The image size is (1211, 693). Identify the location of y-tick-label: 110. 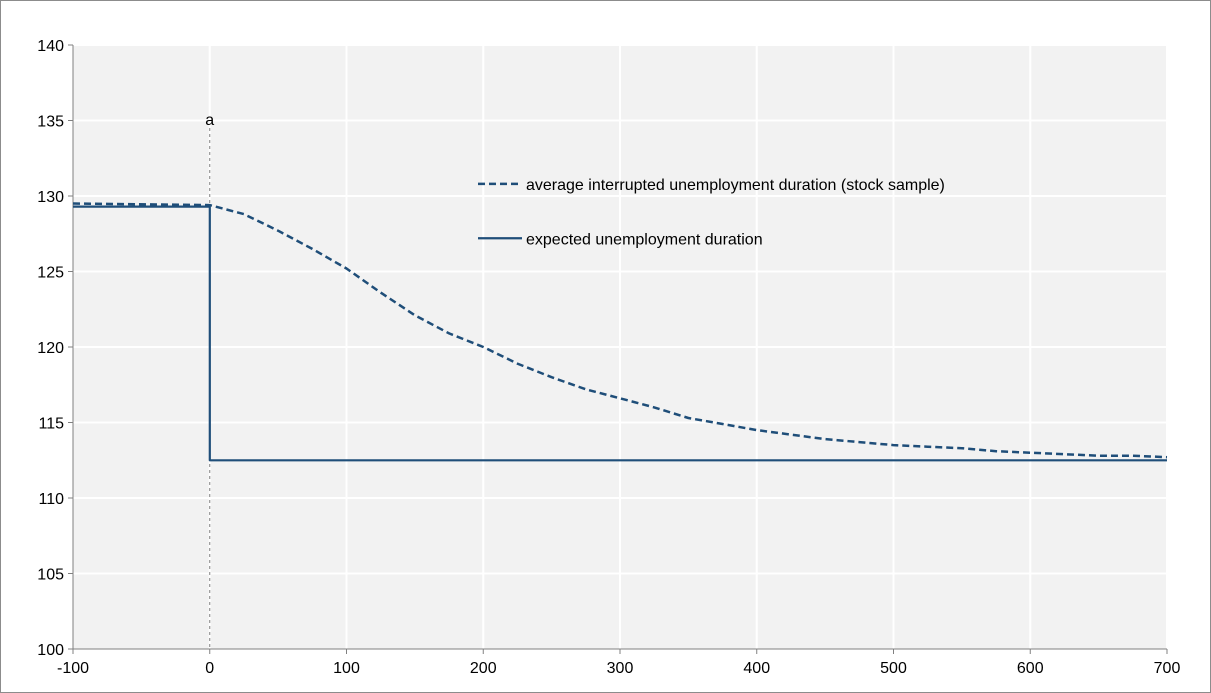
(51, 499).